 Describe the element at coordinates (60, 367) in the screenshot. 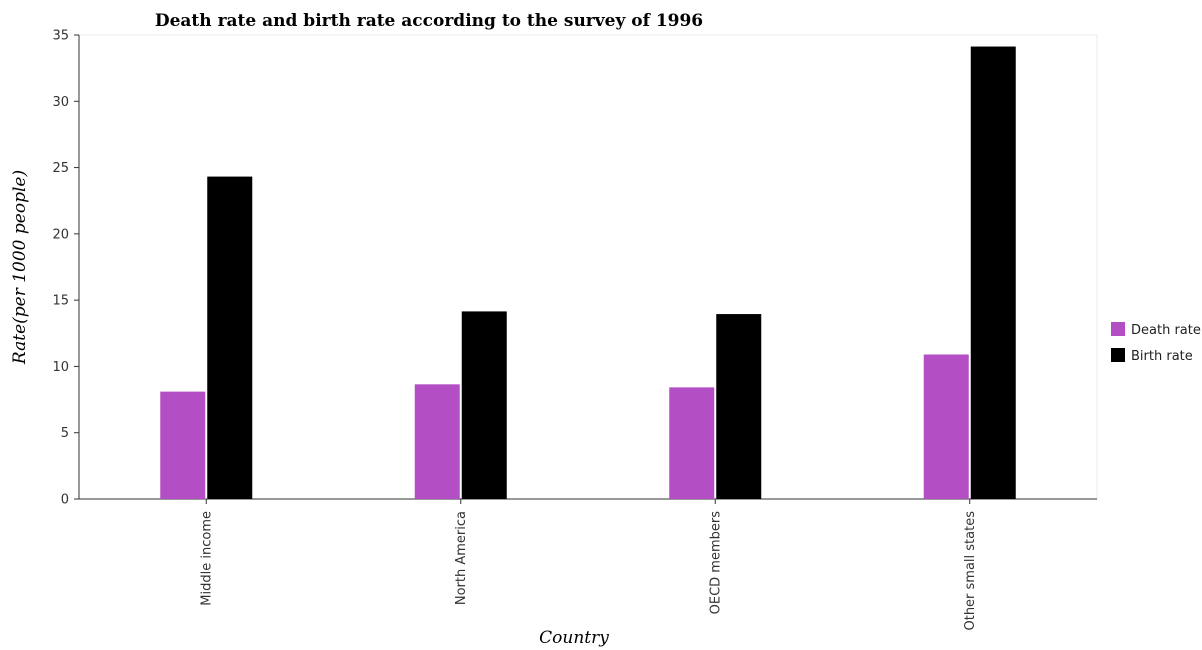

I see `y-tick-label: 10` at that location.